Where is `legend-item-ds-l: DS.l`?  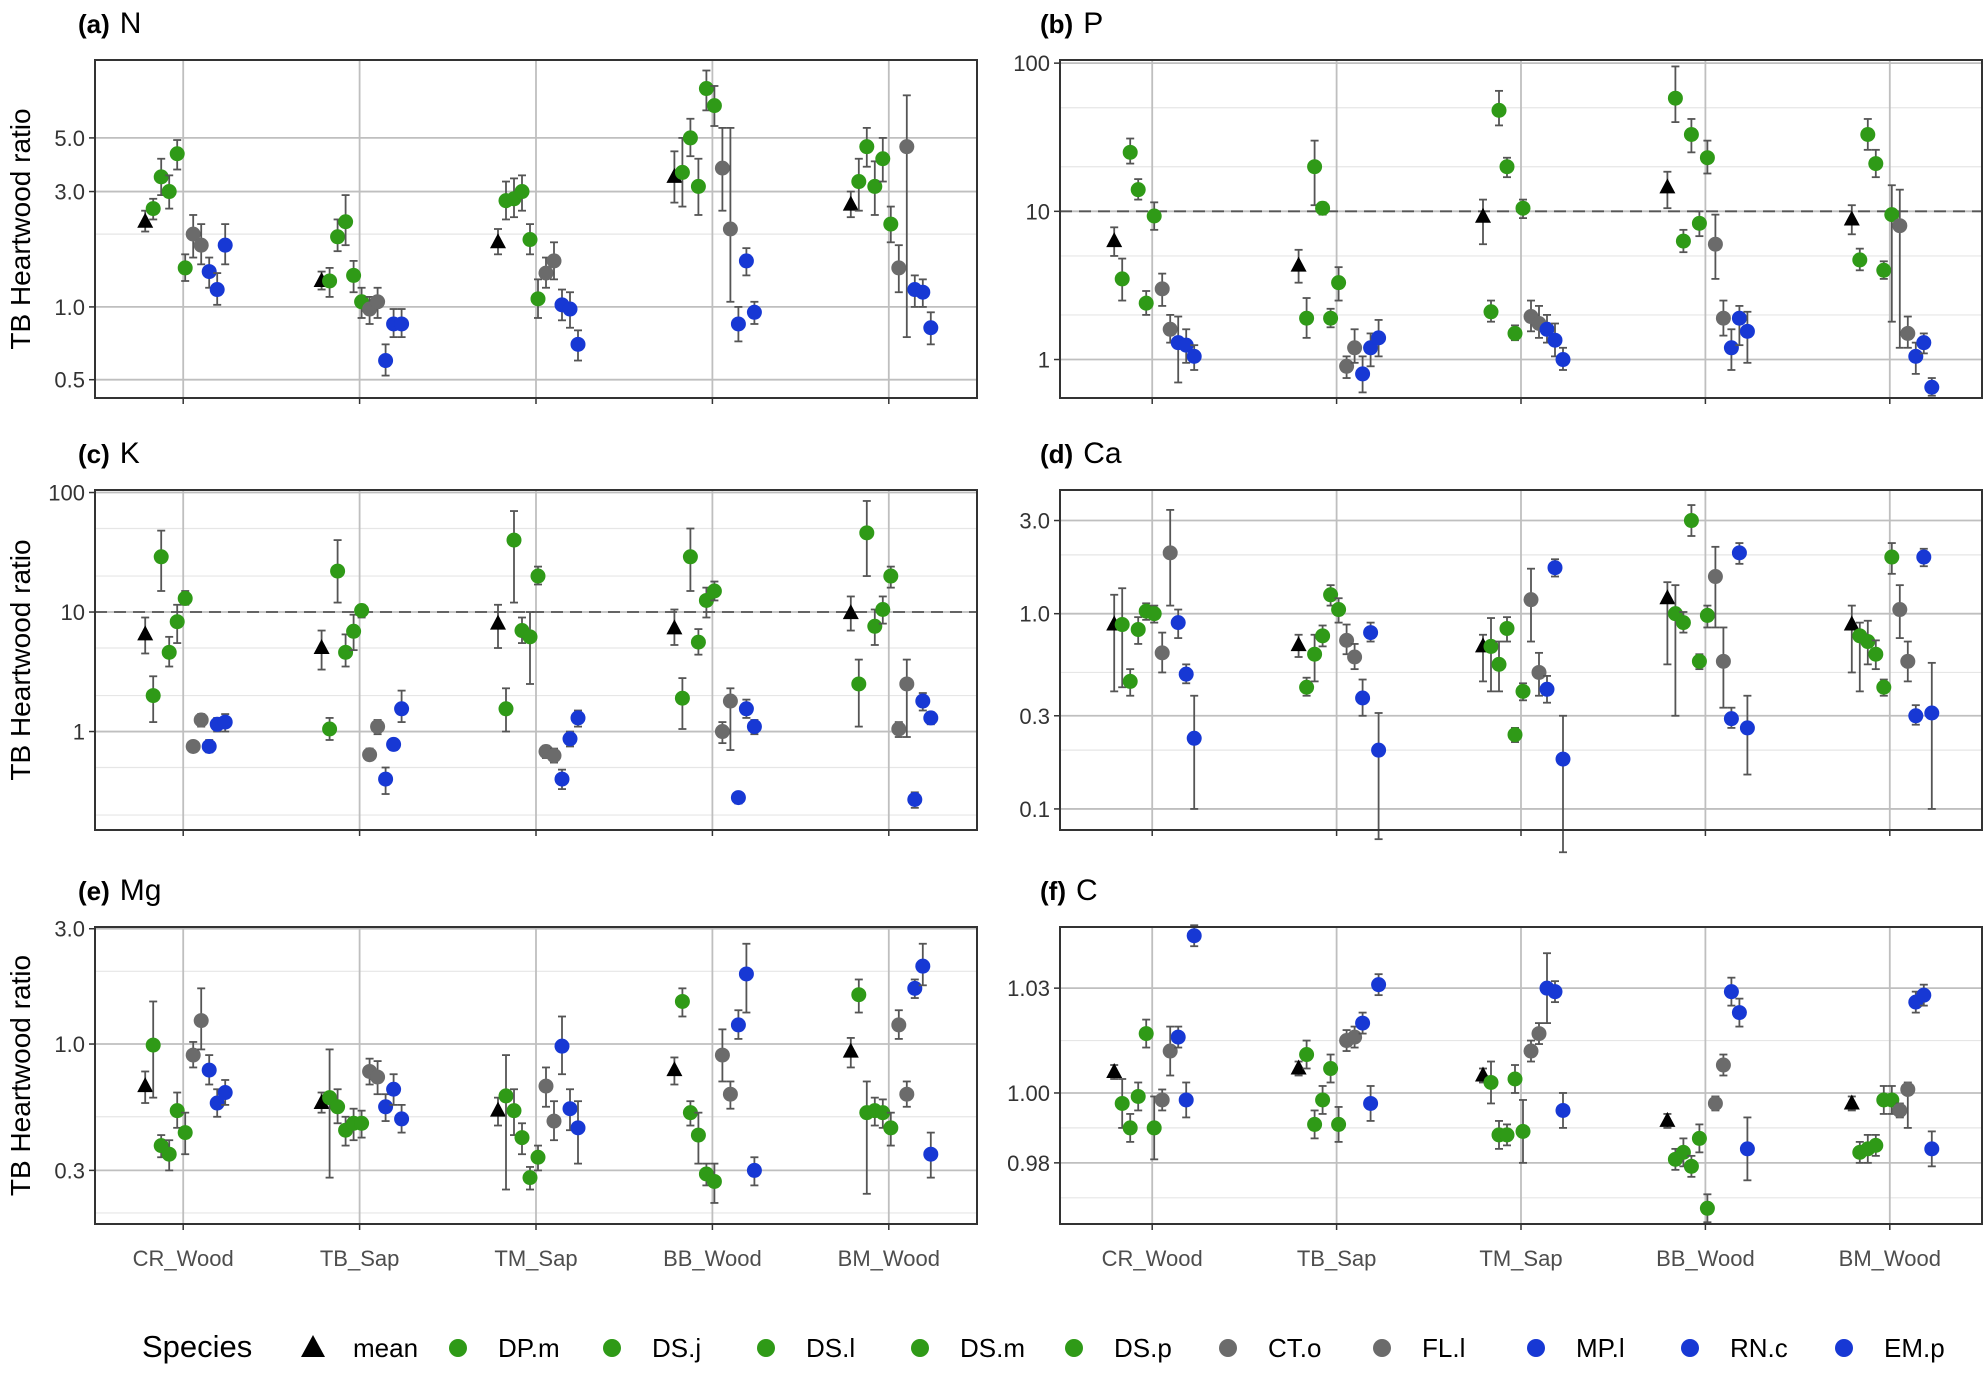
legend-item-ds-l: DS.l is located at coordinates (806, 1348).